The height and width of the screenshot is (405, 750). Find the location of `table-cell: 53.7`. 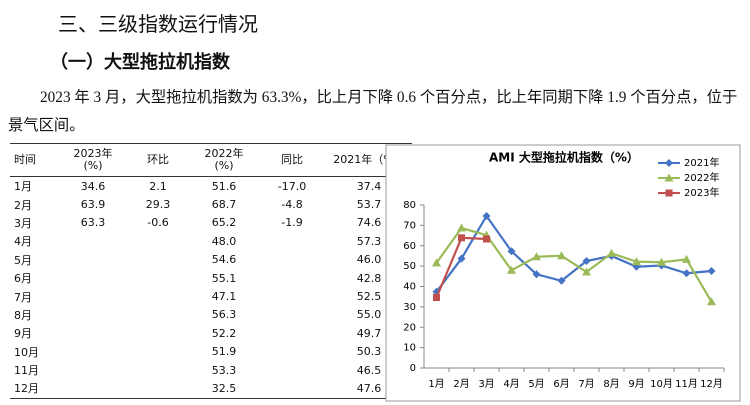

table-cell: 53.7 is located at coordinates (369, 205).